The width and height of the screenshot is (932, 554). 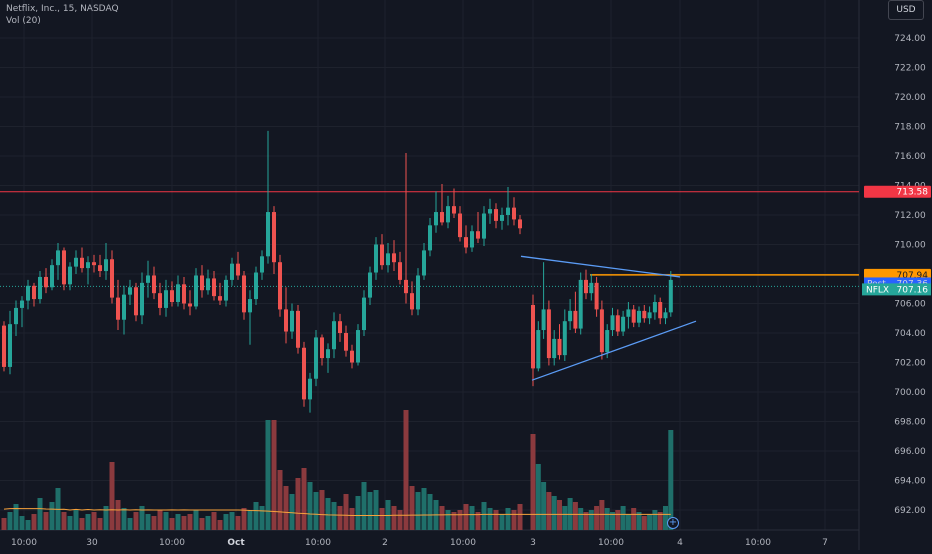 What do you see at coordinates (611, 543) in the screenshot?
I see `x-tick-label: 10:00` at bounding box center [611, 543].